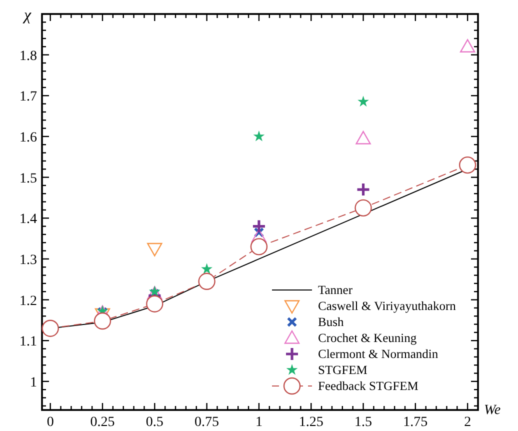 The width and height of the screenshot is (518, 431). Describe the element at coordinates (343, 370) in the screenshot. I see `legend-label: STGFEM` at that location.